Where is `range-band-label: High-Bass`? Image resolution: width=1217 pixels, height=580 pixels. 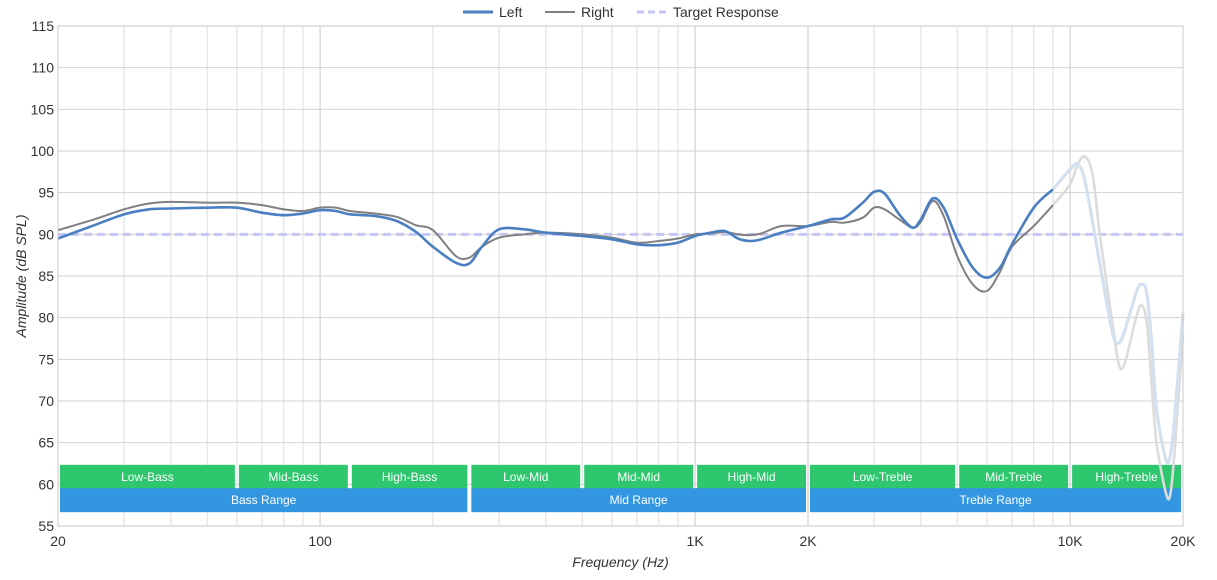
range-band-label: High-Bass is located at coordinates (409, 477).